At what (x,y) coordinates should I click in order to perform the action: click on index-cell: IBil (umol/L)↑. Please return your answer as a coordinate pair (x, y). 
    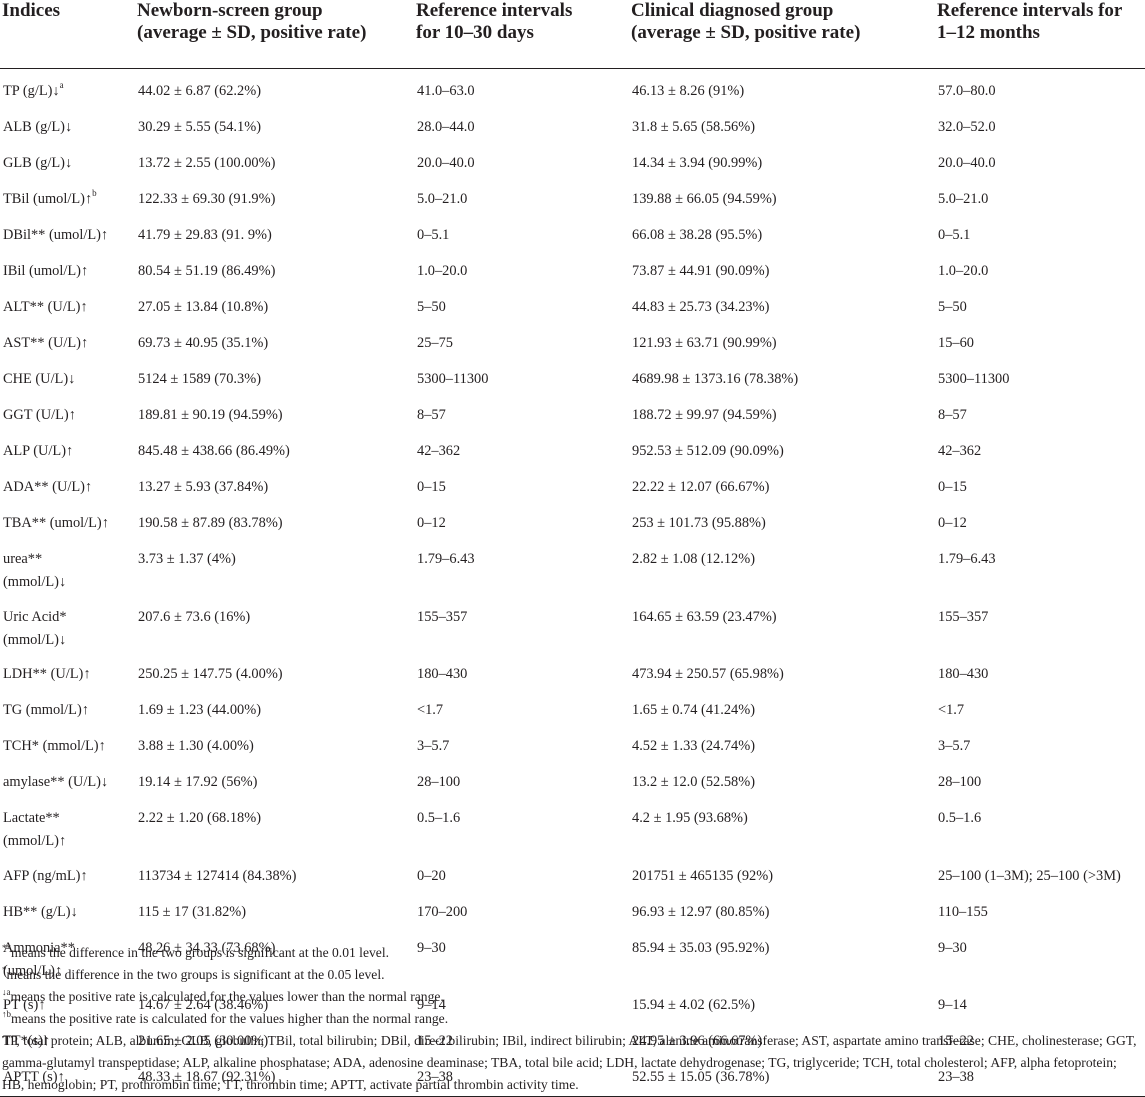
    Looking at the image, I should click on (46, 271).